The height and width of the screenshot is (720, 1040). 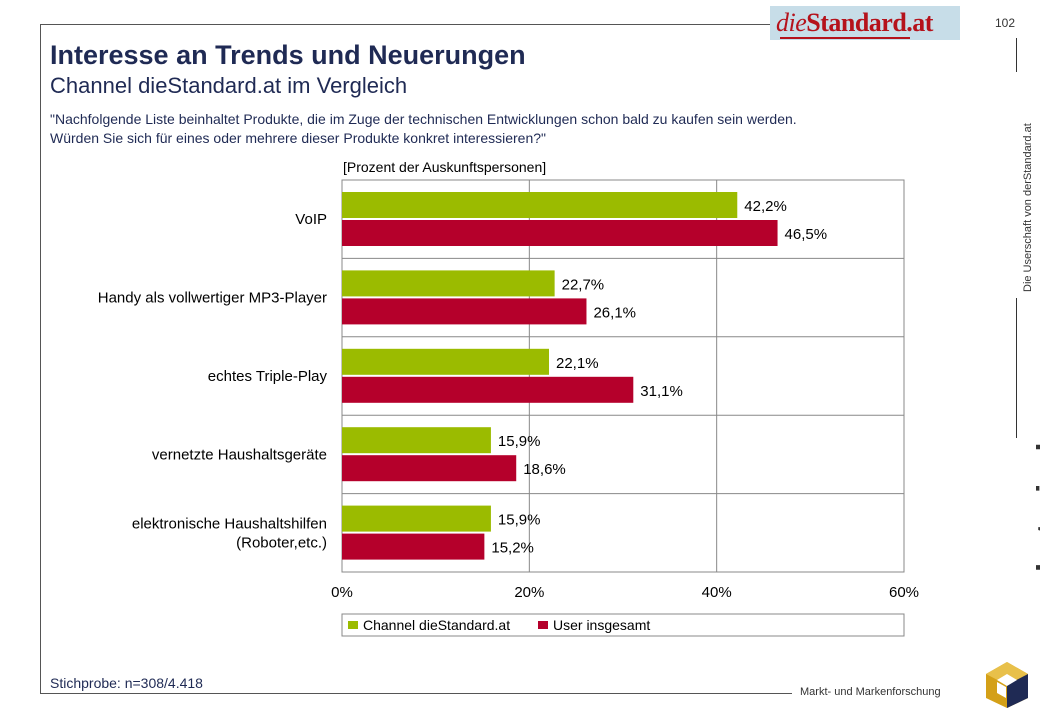 What do you see at coordinates (281, 542) in the screenshot?
I see `category-label: (Roboter,etc.)` at bounding box center [281, 542].